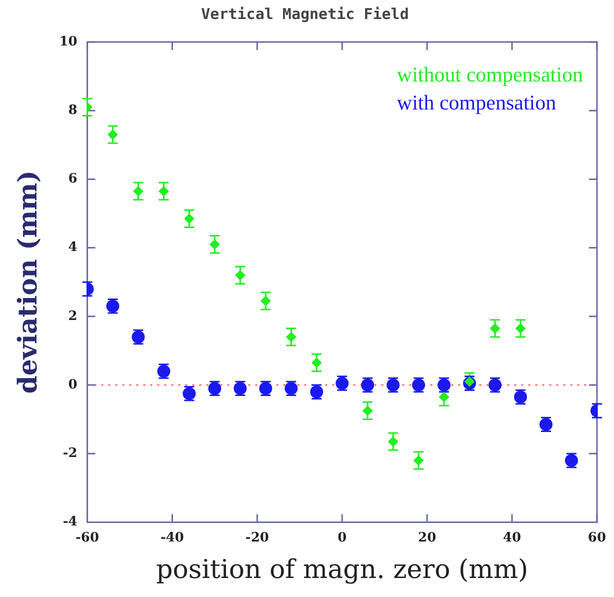 This screenshot has width=614, height=597. Describe the element at coordinates (490, 74) in the screenshot. I see `text: without compensation` at that location.